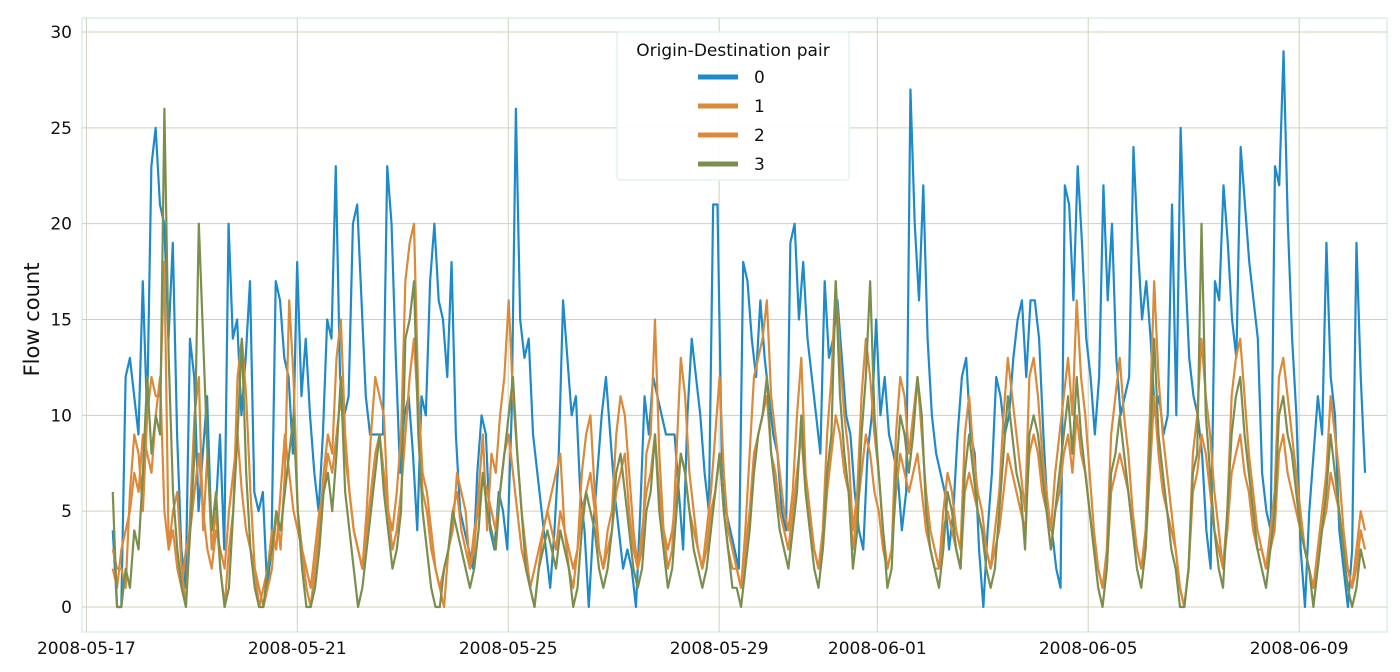 The width and height of the screenshot is (1400, 672). Describe the element at coordinates (877, 649) in the screenshot. I see `x-tick-label: 2008-06-01` at that location.